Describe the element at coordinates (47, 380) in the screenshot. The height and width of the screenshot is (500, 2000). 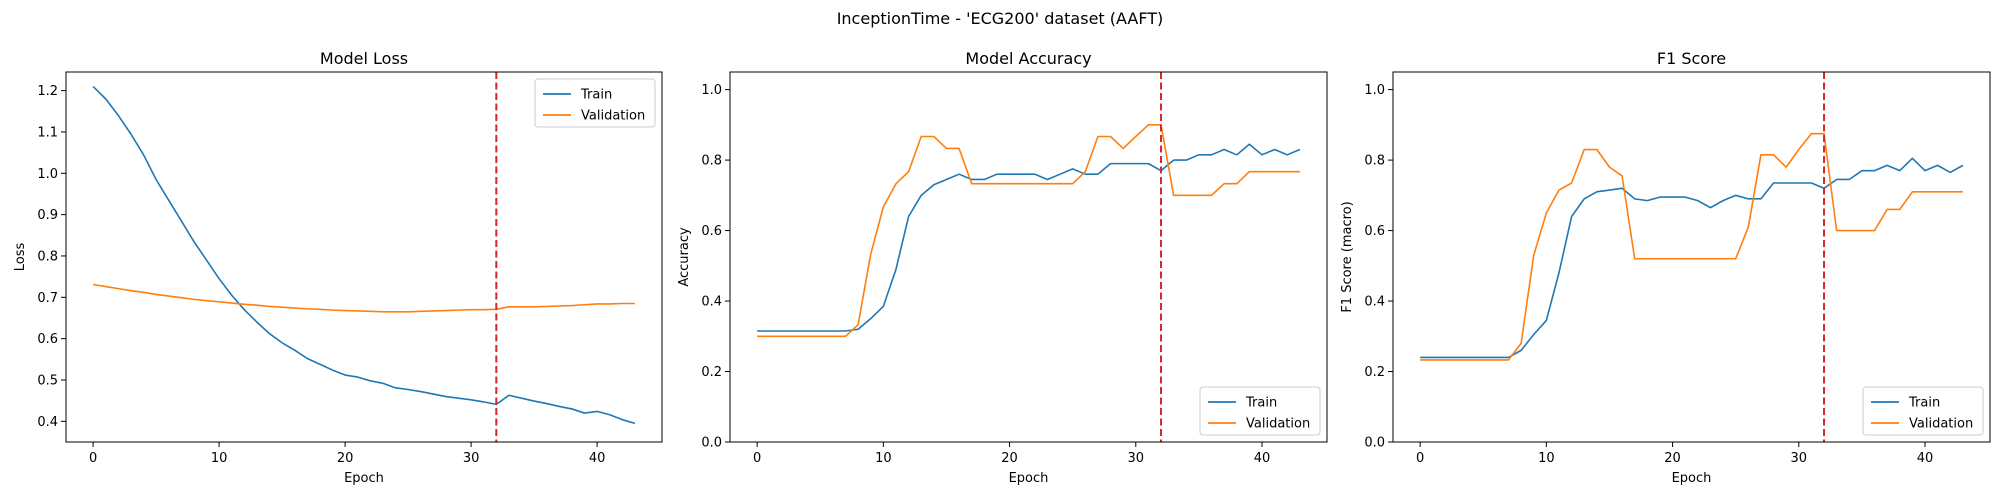
I see `y-tick-label: 0.5` at that location.